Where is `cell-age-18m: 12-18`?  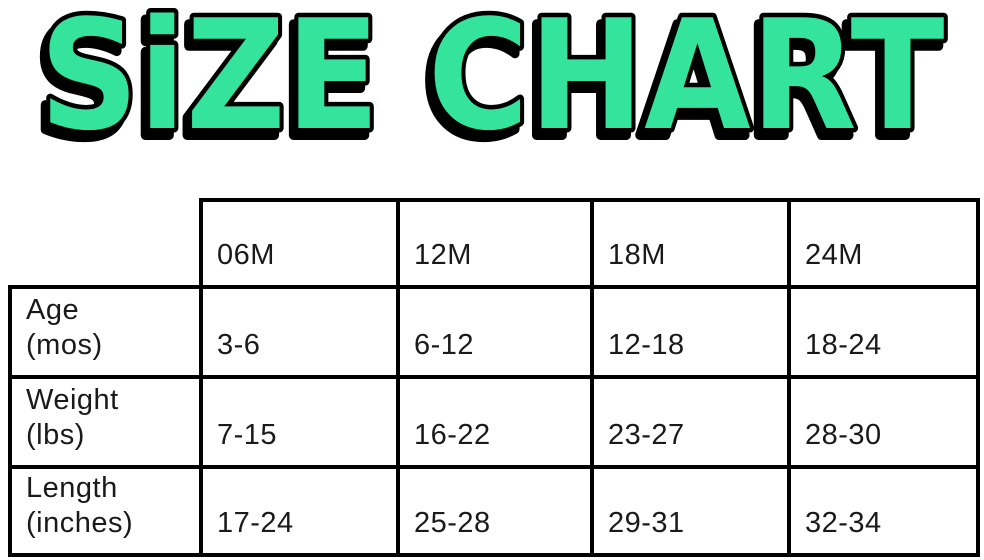 cell-age-18m: 12-18 is located at coordinates (690, 332).